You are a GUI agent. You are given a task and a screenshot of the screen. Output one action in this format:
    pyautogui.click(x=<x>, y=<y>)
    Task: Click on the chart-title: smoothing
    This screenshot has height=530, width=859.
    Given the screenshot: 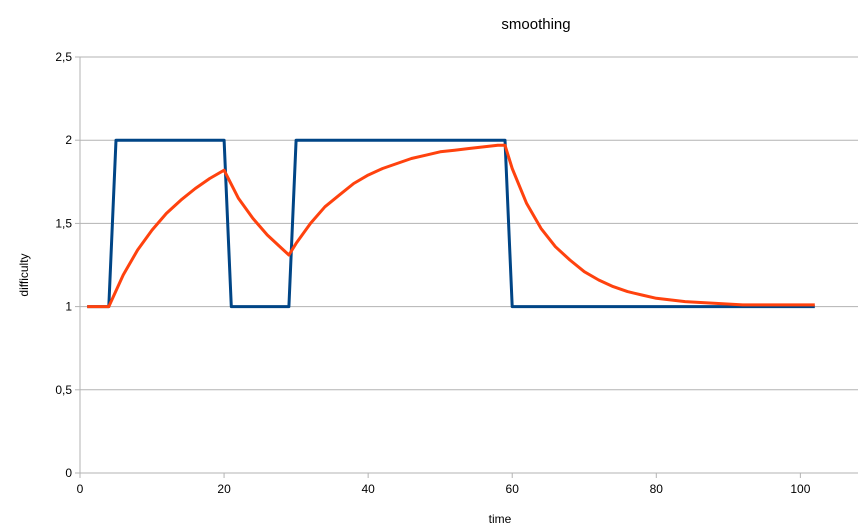 What is the action you would take?
    pyautogui.click(x=535, y=24)
    